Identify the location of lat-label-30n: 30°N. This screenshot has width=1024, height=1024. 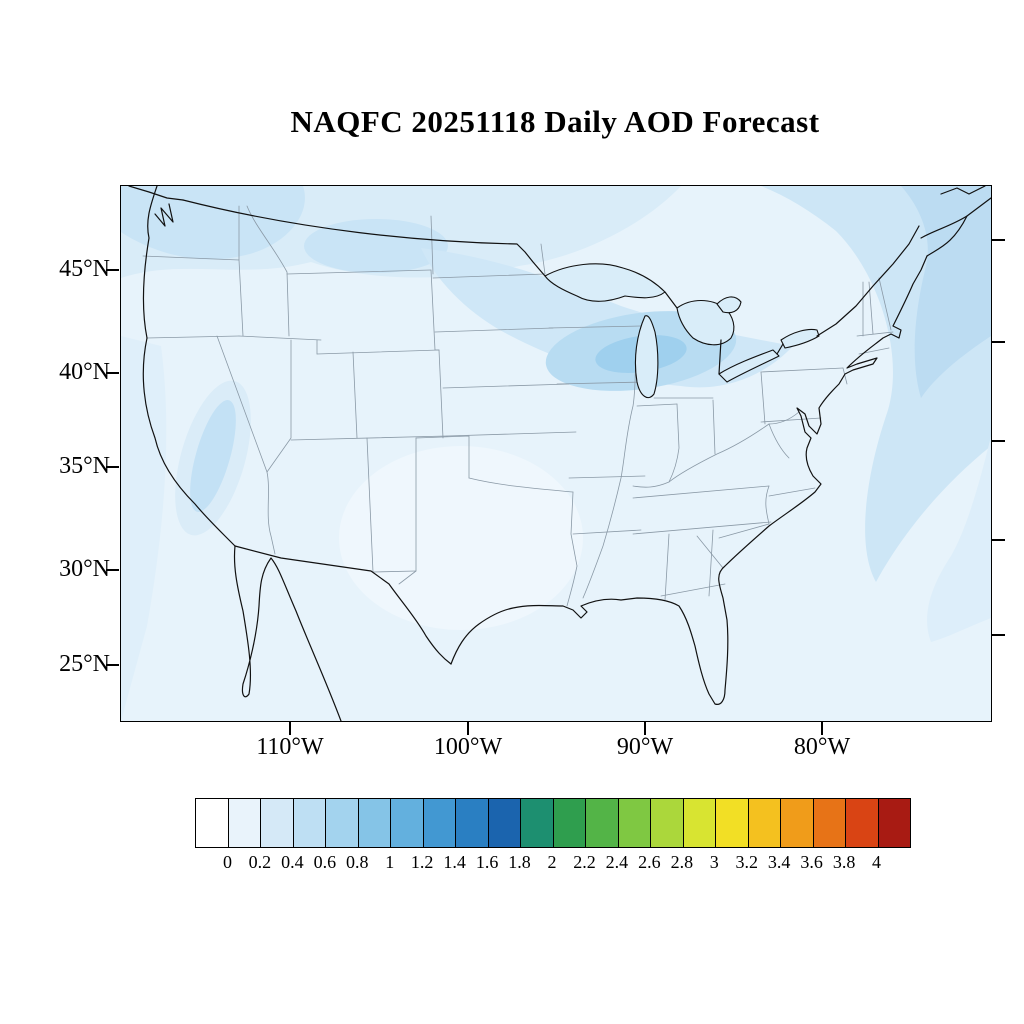
(84, 569).